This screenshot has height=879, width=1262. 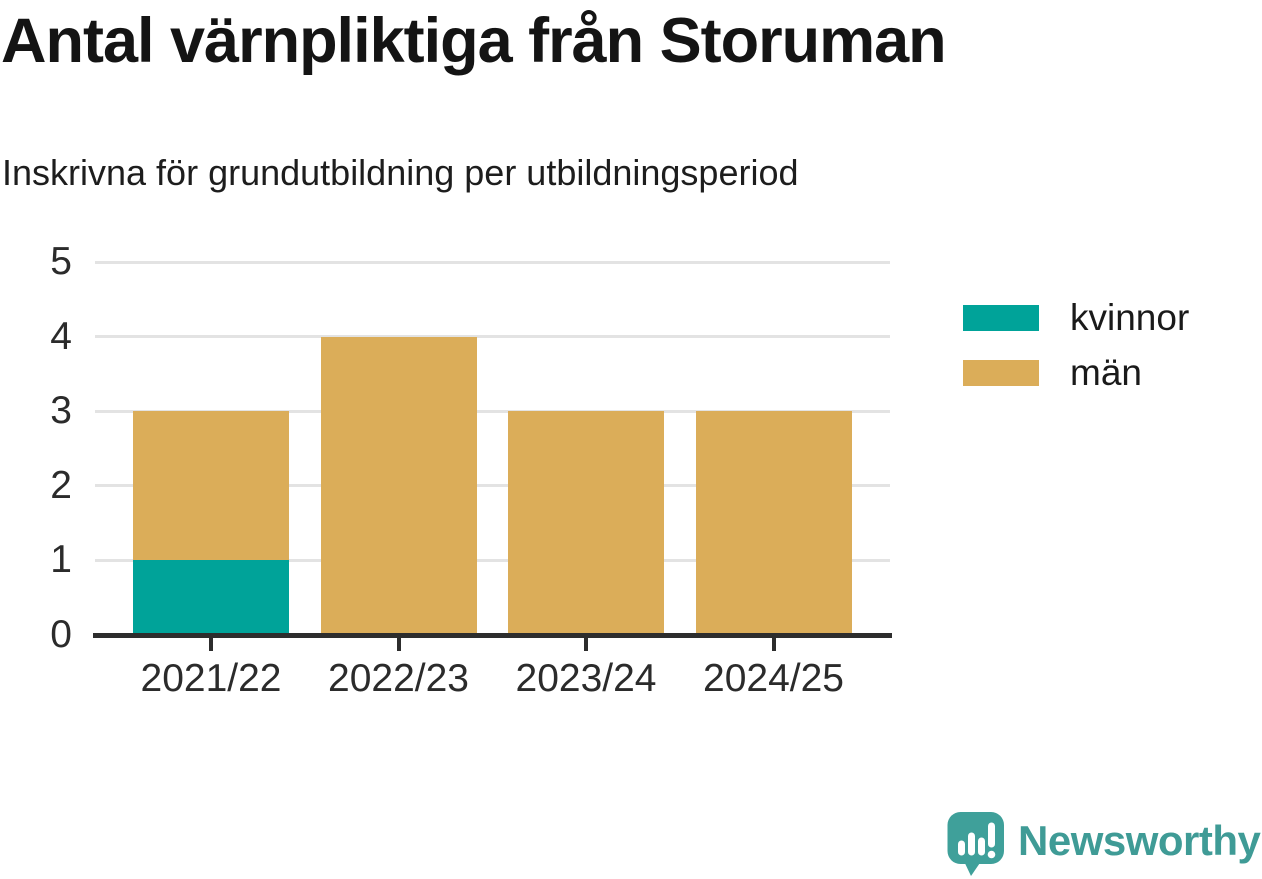 I want to click on branding: Newsworthy, so click(x=1104, y=844).